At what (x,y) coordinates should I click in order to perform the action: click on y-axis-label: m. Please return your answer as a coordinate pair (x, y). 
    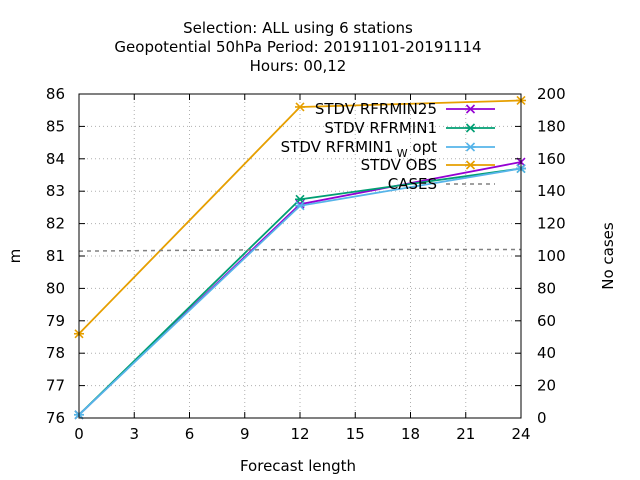
    Looking at the image, I should click on (15, 256).